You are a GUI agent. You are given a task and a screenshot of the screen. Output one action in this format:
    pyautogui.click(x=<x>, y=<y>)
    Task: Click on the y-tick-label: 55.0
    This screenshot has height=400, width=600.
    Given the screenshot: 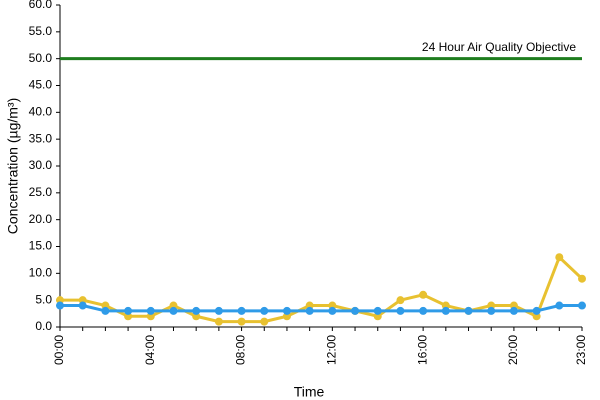 What is the action you would take?
    pyautogui.click(x=41, y=31)
    